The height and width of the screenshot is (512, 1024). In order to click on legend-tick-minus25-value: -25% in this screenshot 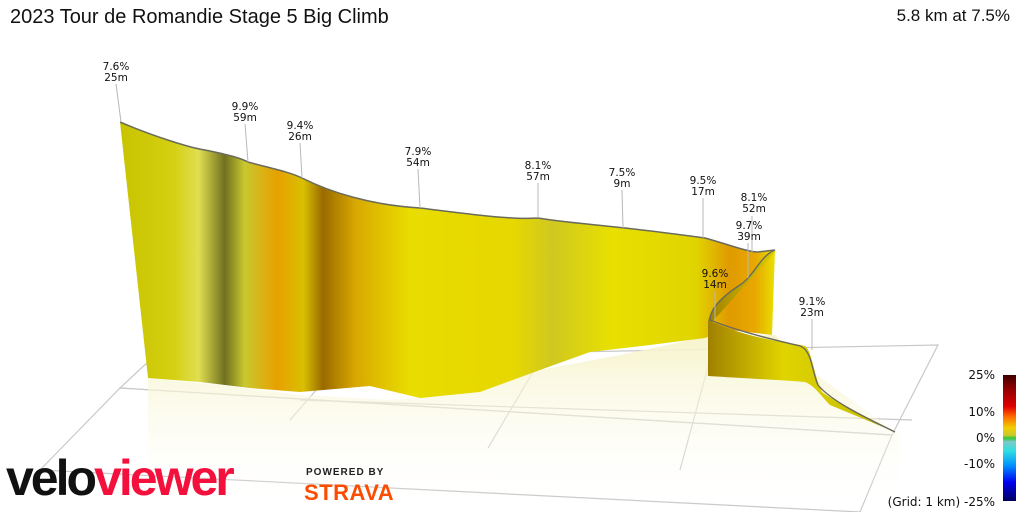, I will do `click(979, 502)`.